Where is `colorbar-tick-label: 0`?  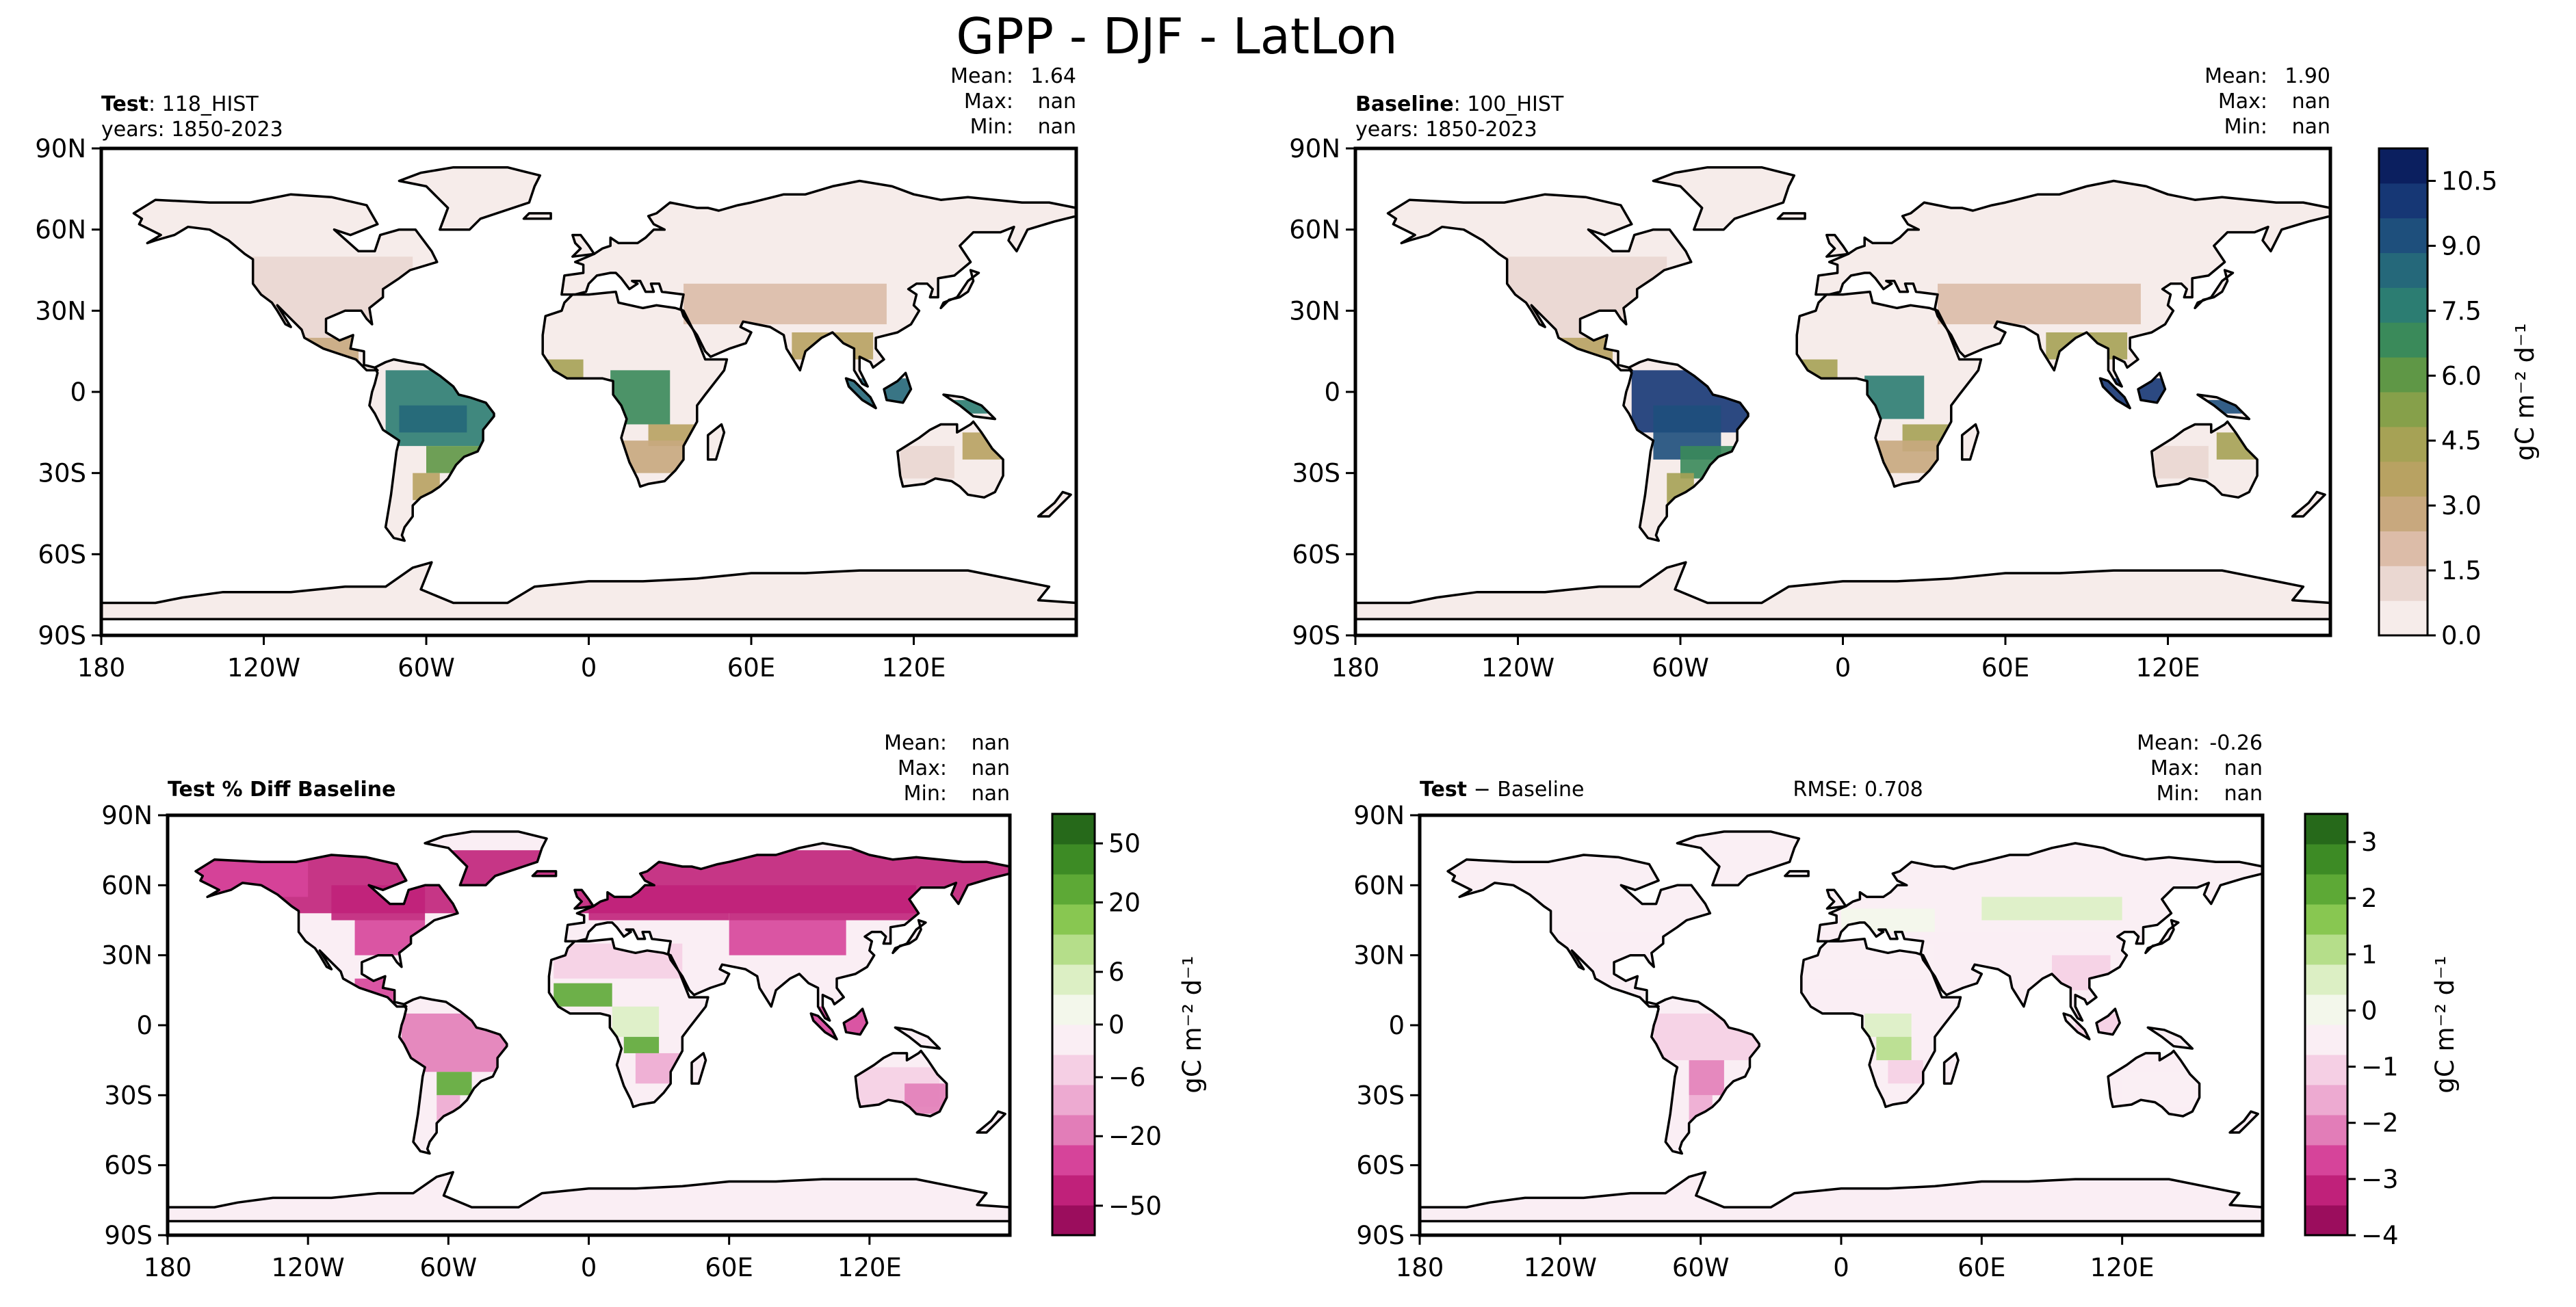 colorbar-tick-label: 0 is located at coordinates (2369, 1010).